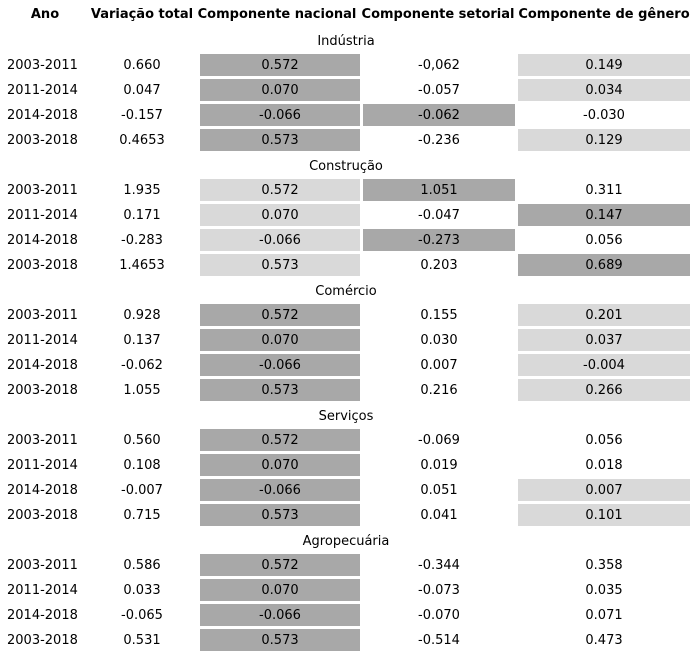 Image resolution: width=692 pixels, height=658 pixels. I want to click on cell-componente-setorial: 0.007, so click(439, 365).